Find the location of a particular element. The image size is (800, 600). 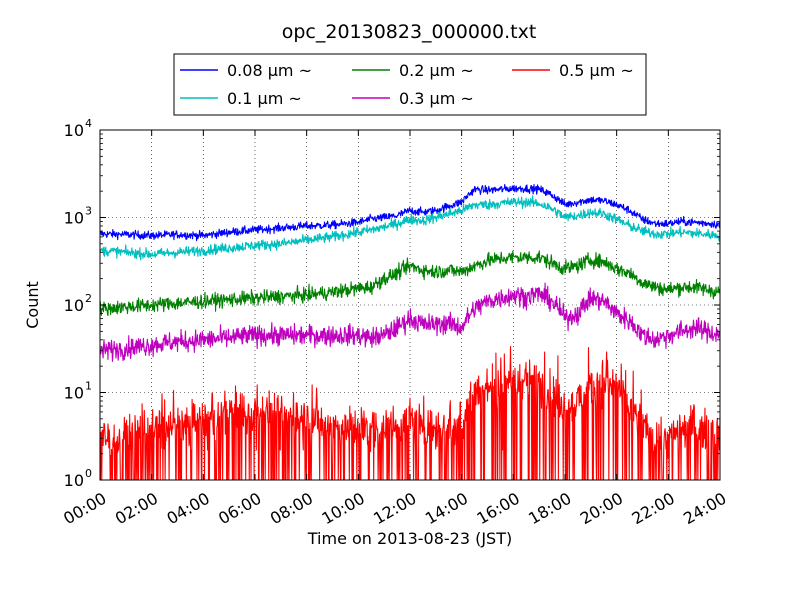

legend-label: 0.5 μm ~ is located at coordinates (596, 70).